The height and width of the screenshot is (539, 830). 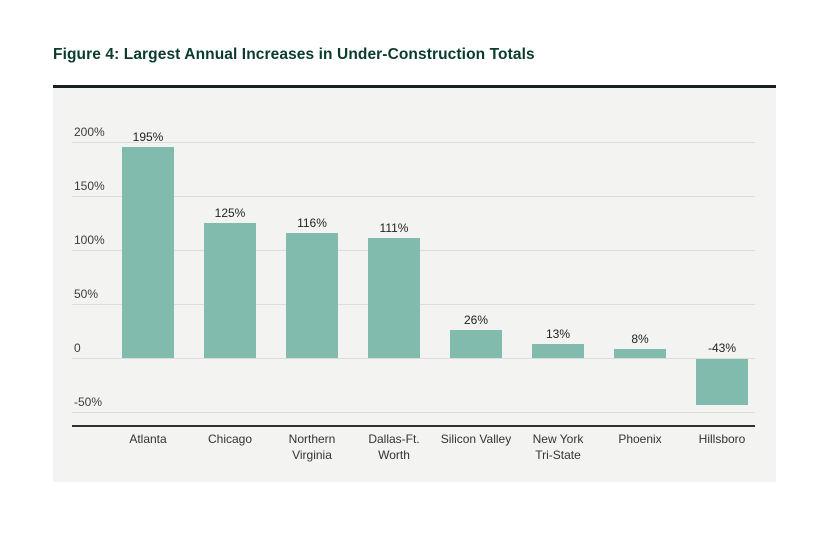 I want to click on bar-value-label: 116%, so click(x=312, y=222).